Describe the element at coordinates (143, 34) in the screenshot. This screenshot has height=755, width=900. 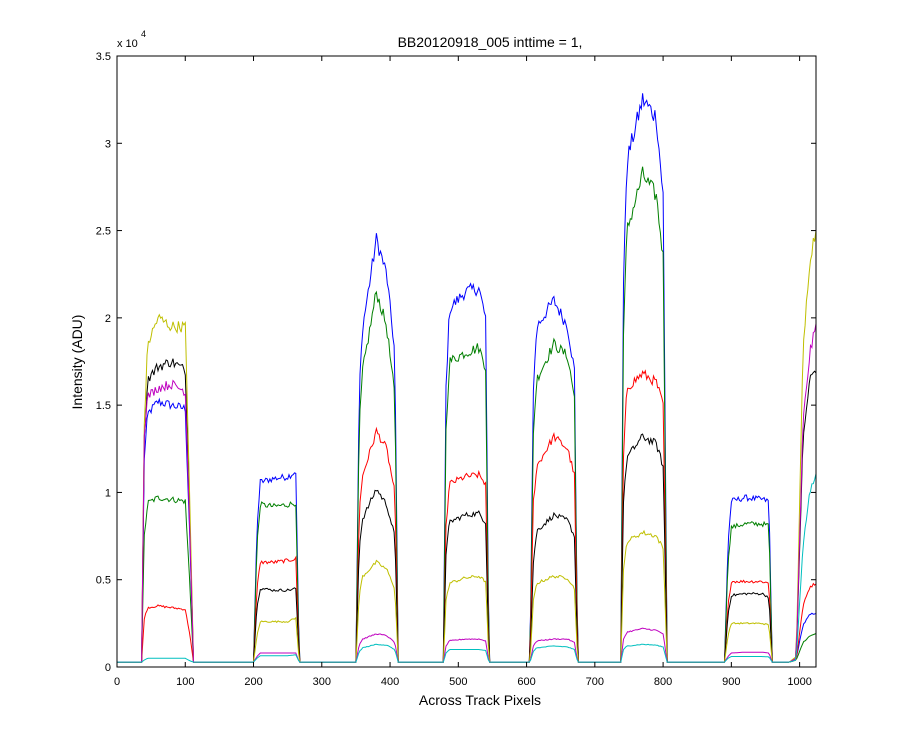
I see `y-axis-exponent: 4` at that location.